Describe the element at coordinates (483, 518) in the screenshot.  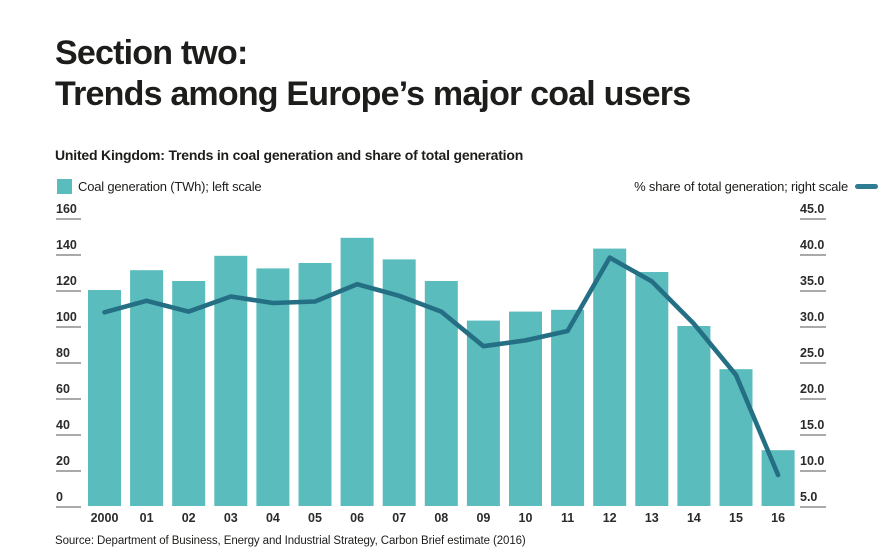
I see `x-axis-label-09: 09` at that location.